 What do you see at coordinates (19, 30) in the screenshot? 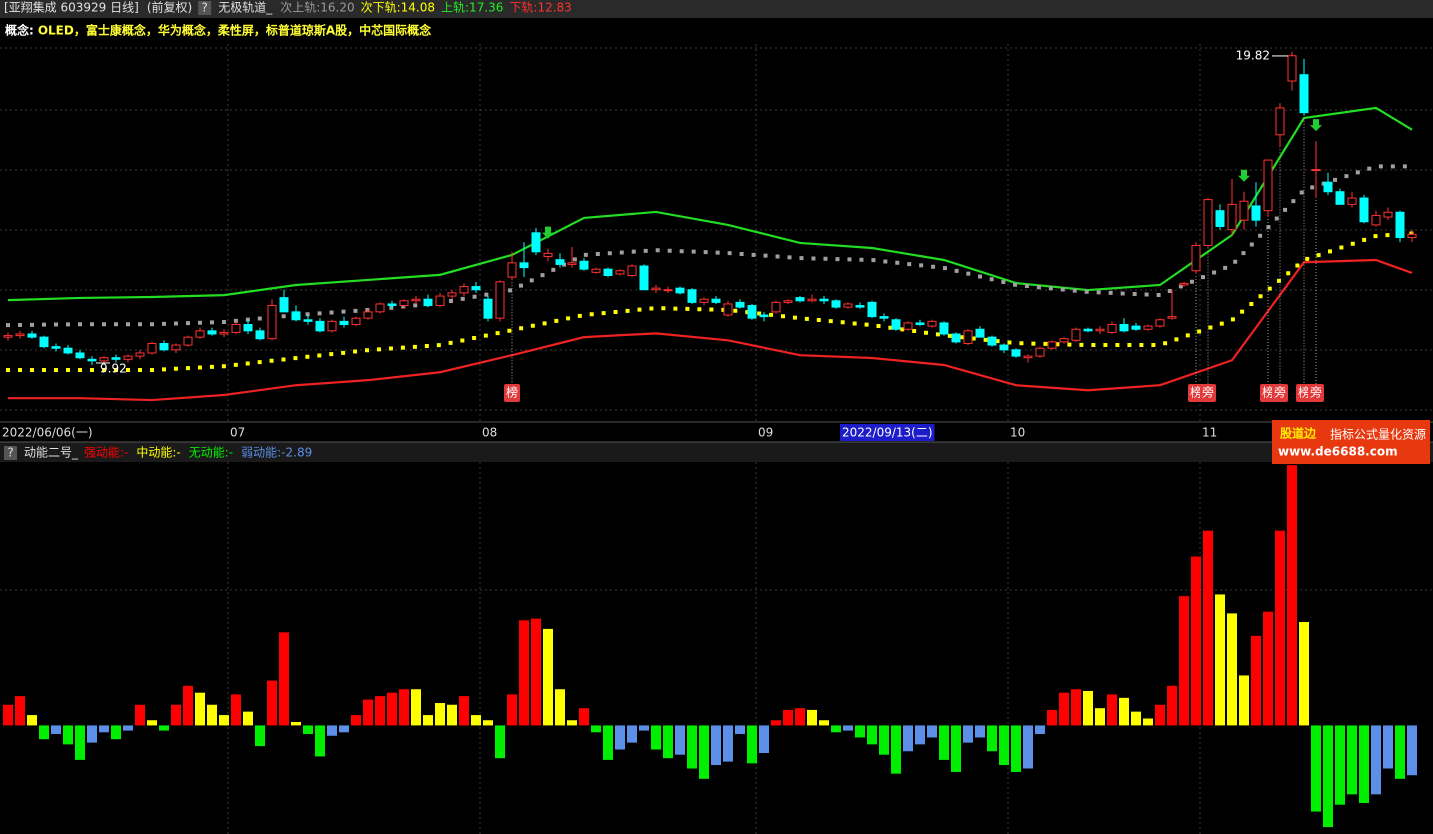
I see `concept-label: 概念:` at bounding box center [19, 30].